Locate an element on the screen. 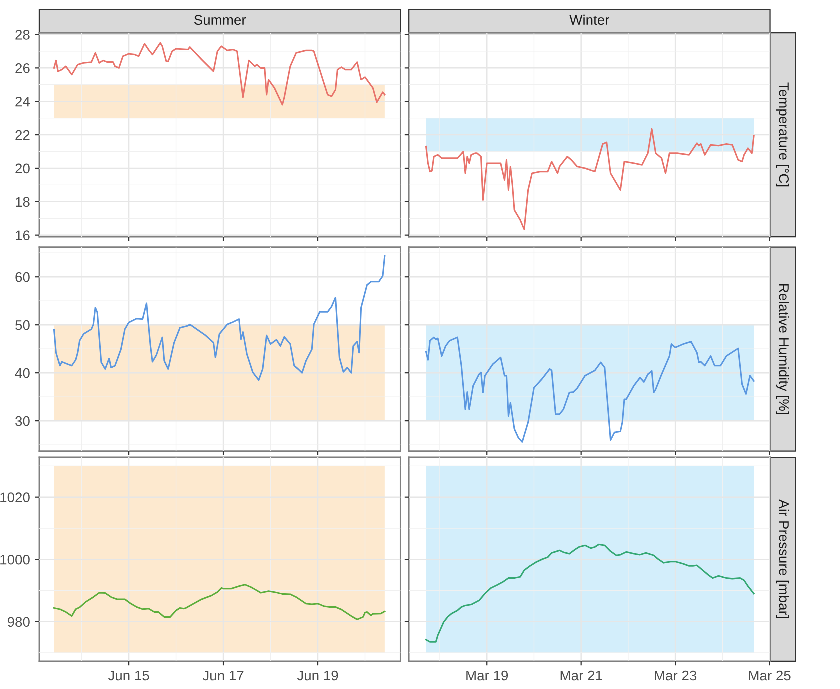 The height and width of the screenshot is (689, 840). y-axis-title: Air Pressure [mbar] is located at coordinates (783, 559).